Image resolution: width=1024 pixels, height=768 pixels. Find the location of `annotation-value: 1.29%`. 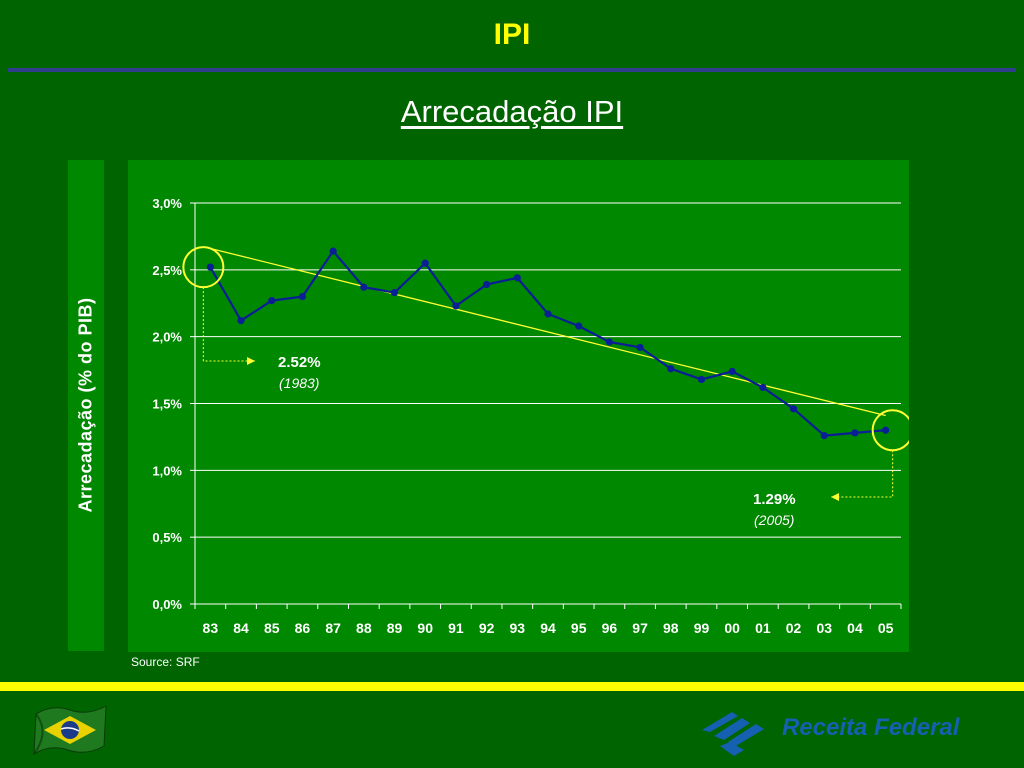

annotation-value: 1.29% is located at coordinates (774, 499).